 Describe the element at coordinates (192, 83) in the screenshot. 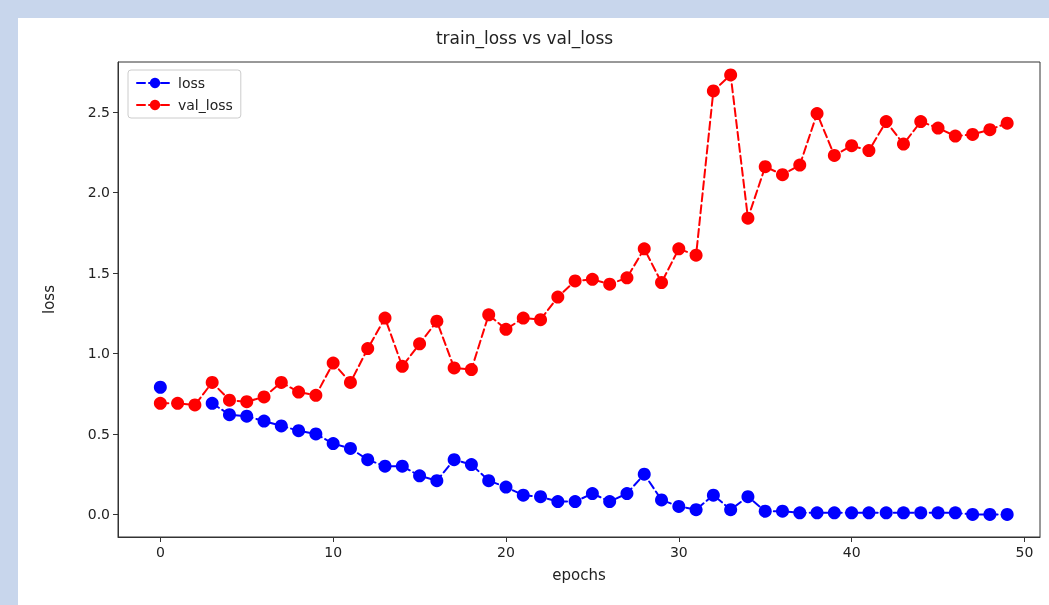

I see `legend-label: loss` at that location.